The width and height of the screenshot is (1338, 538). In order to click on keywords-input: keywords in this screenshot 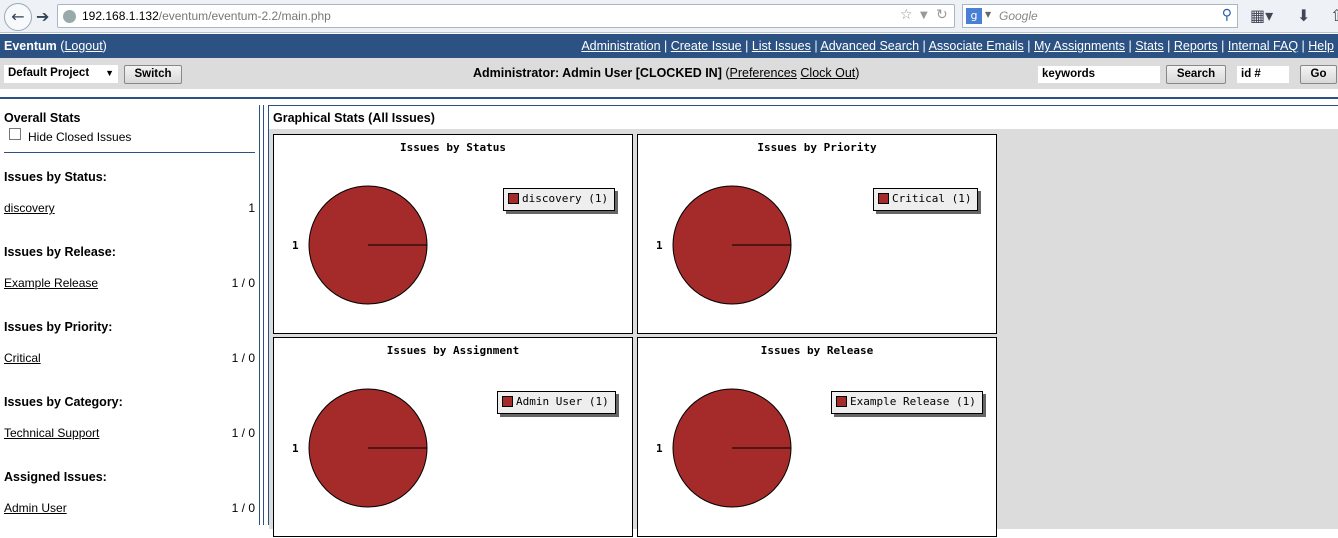, I will do `click(1099, 74)`.